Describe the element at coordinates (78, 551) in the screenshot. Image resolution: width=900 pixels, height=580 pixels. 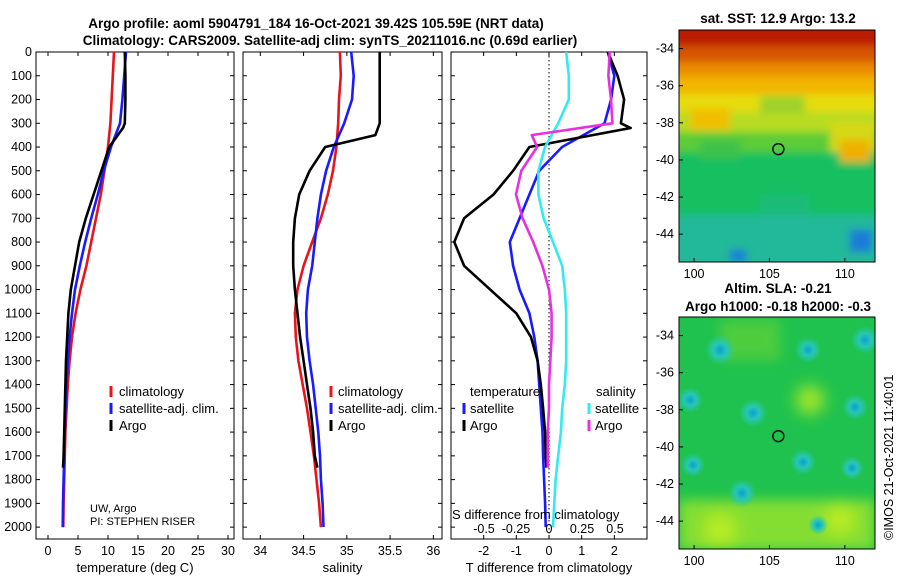
I see `x-tick-label: 5` at that location.